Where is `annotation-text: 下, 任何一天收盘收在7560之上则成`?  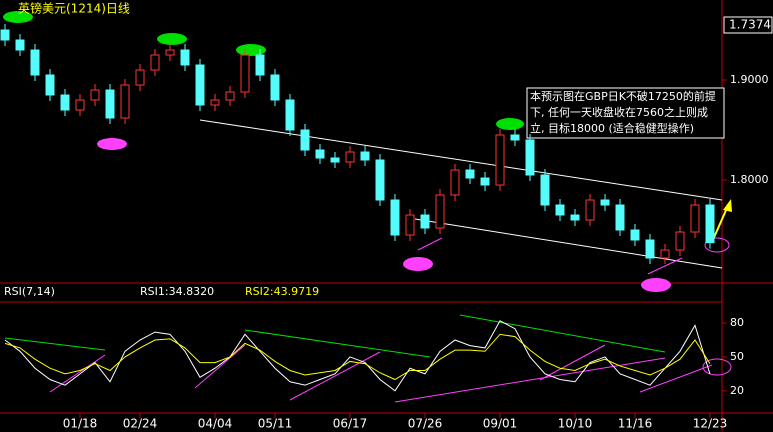
annotation-text: 下, 任何一天收盘收在7560之上则成 is located at coordinates (619, 112).